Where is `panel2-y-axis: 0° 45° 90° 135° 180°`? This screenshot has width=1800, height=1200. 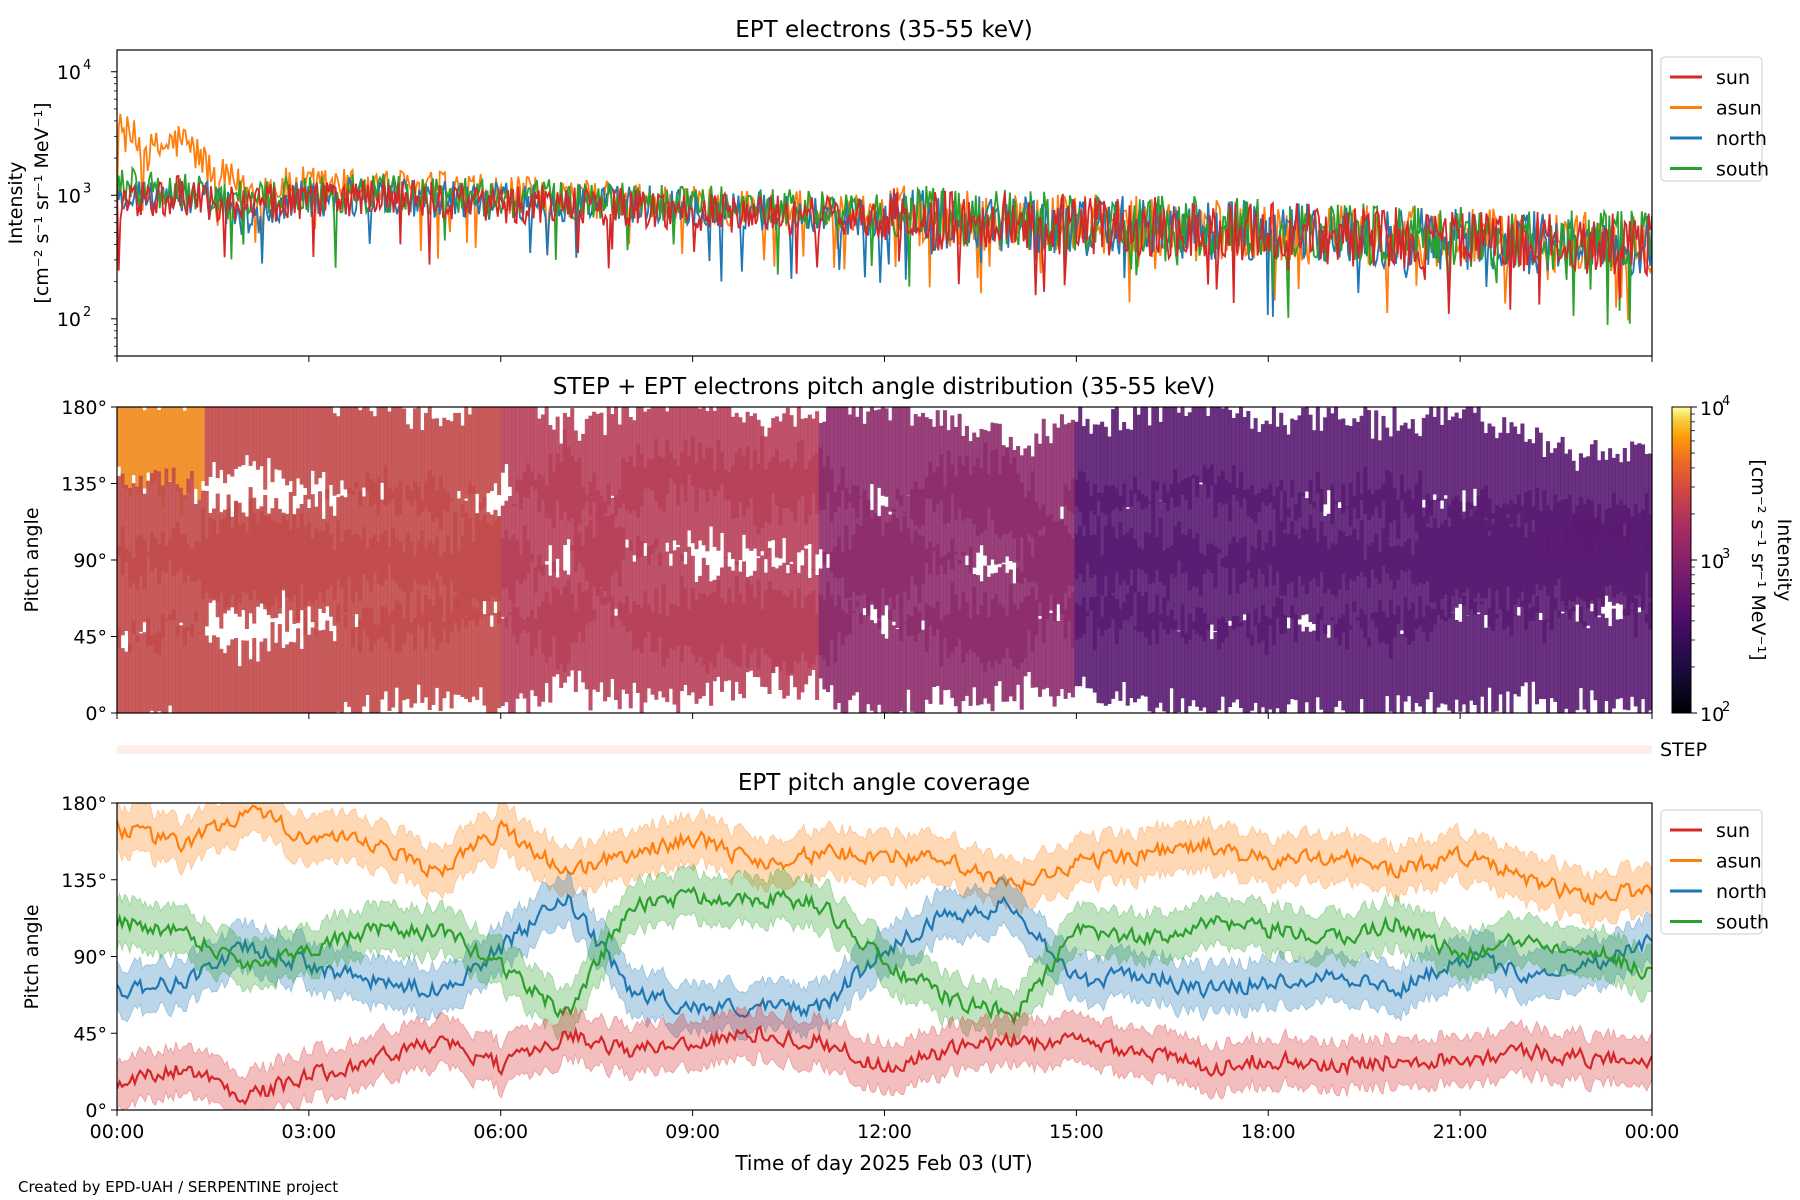 panel2-y-axis: 0° 45° 90° 135° 180° is located at coordinates (89, 561).